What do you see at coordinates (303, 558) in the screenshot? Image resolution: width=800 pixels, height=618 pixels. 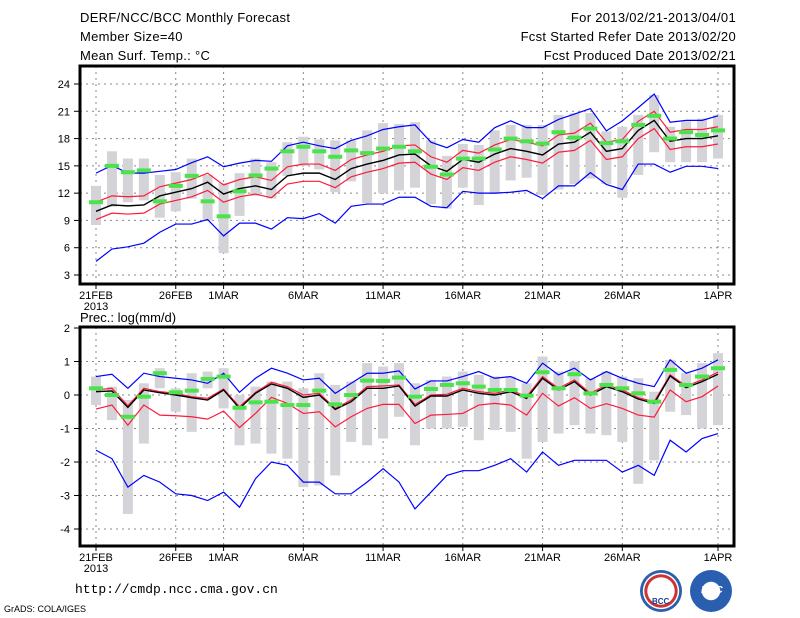 I see `precip-xtick-label: 6MAR` at bounding box center [303, 558].